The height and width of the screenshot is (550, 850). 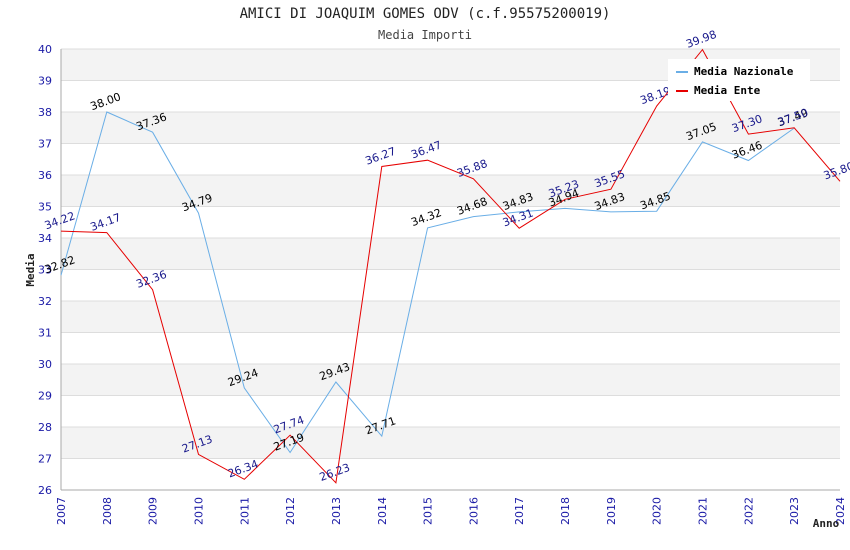 What do you see at coordinates (45, 427) in the screenshot?
I see `y-tick-label: 28` at bounding box center [45, 427].